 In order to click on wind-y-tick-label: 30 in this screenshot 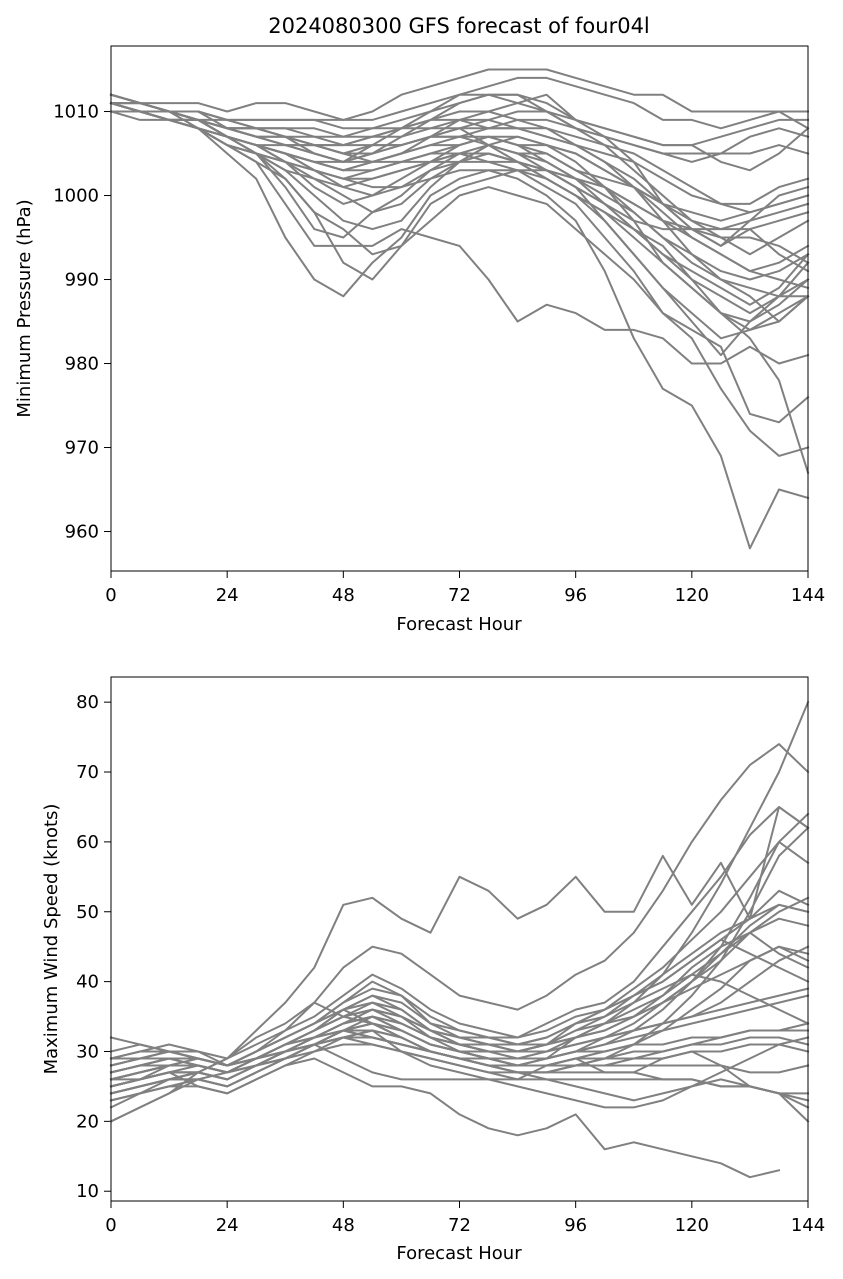, I will do `click(87, 1051)`.